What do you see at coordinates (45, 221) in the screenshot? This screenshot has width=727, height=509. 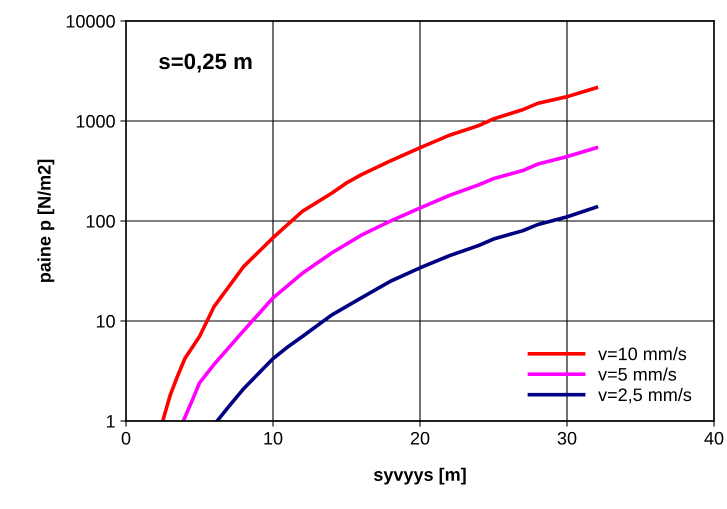 I see `y-axis-title: paine p [N/m2]` at bounding box center [45, 221].